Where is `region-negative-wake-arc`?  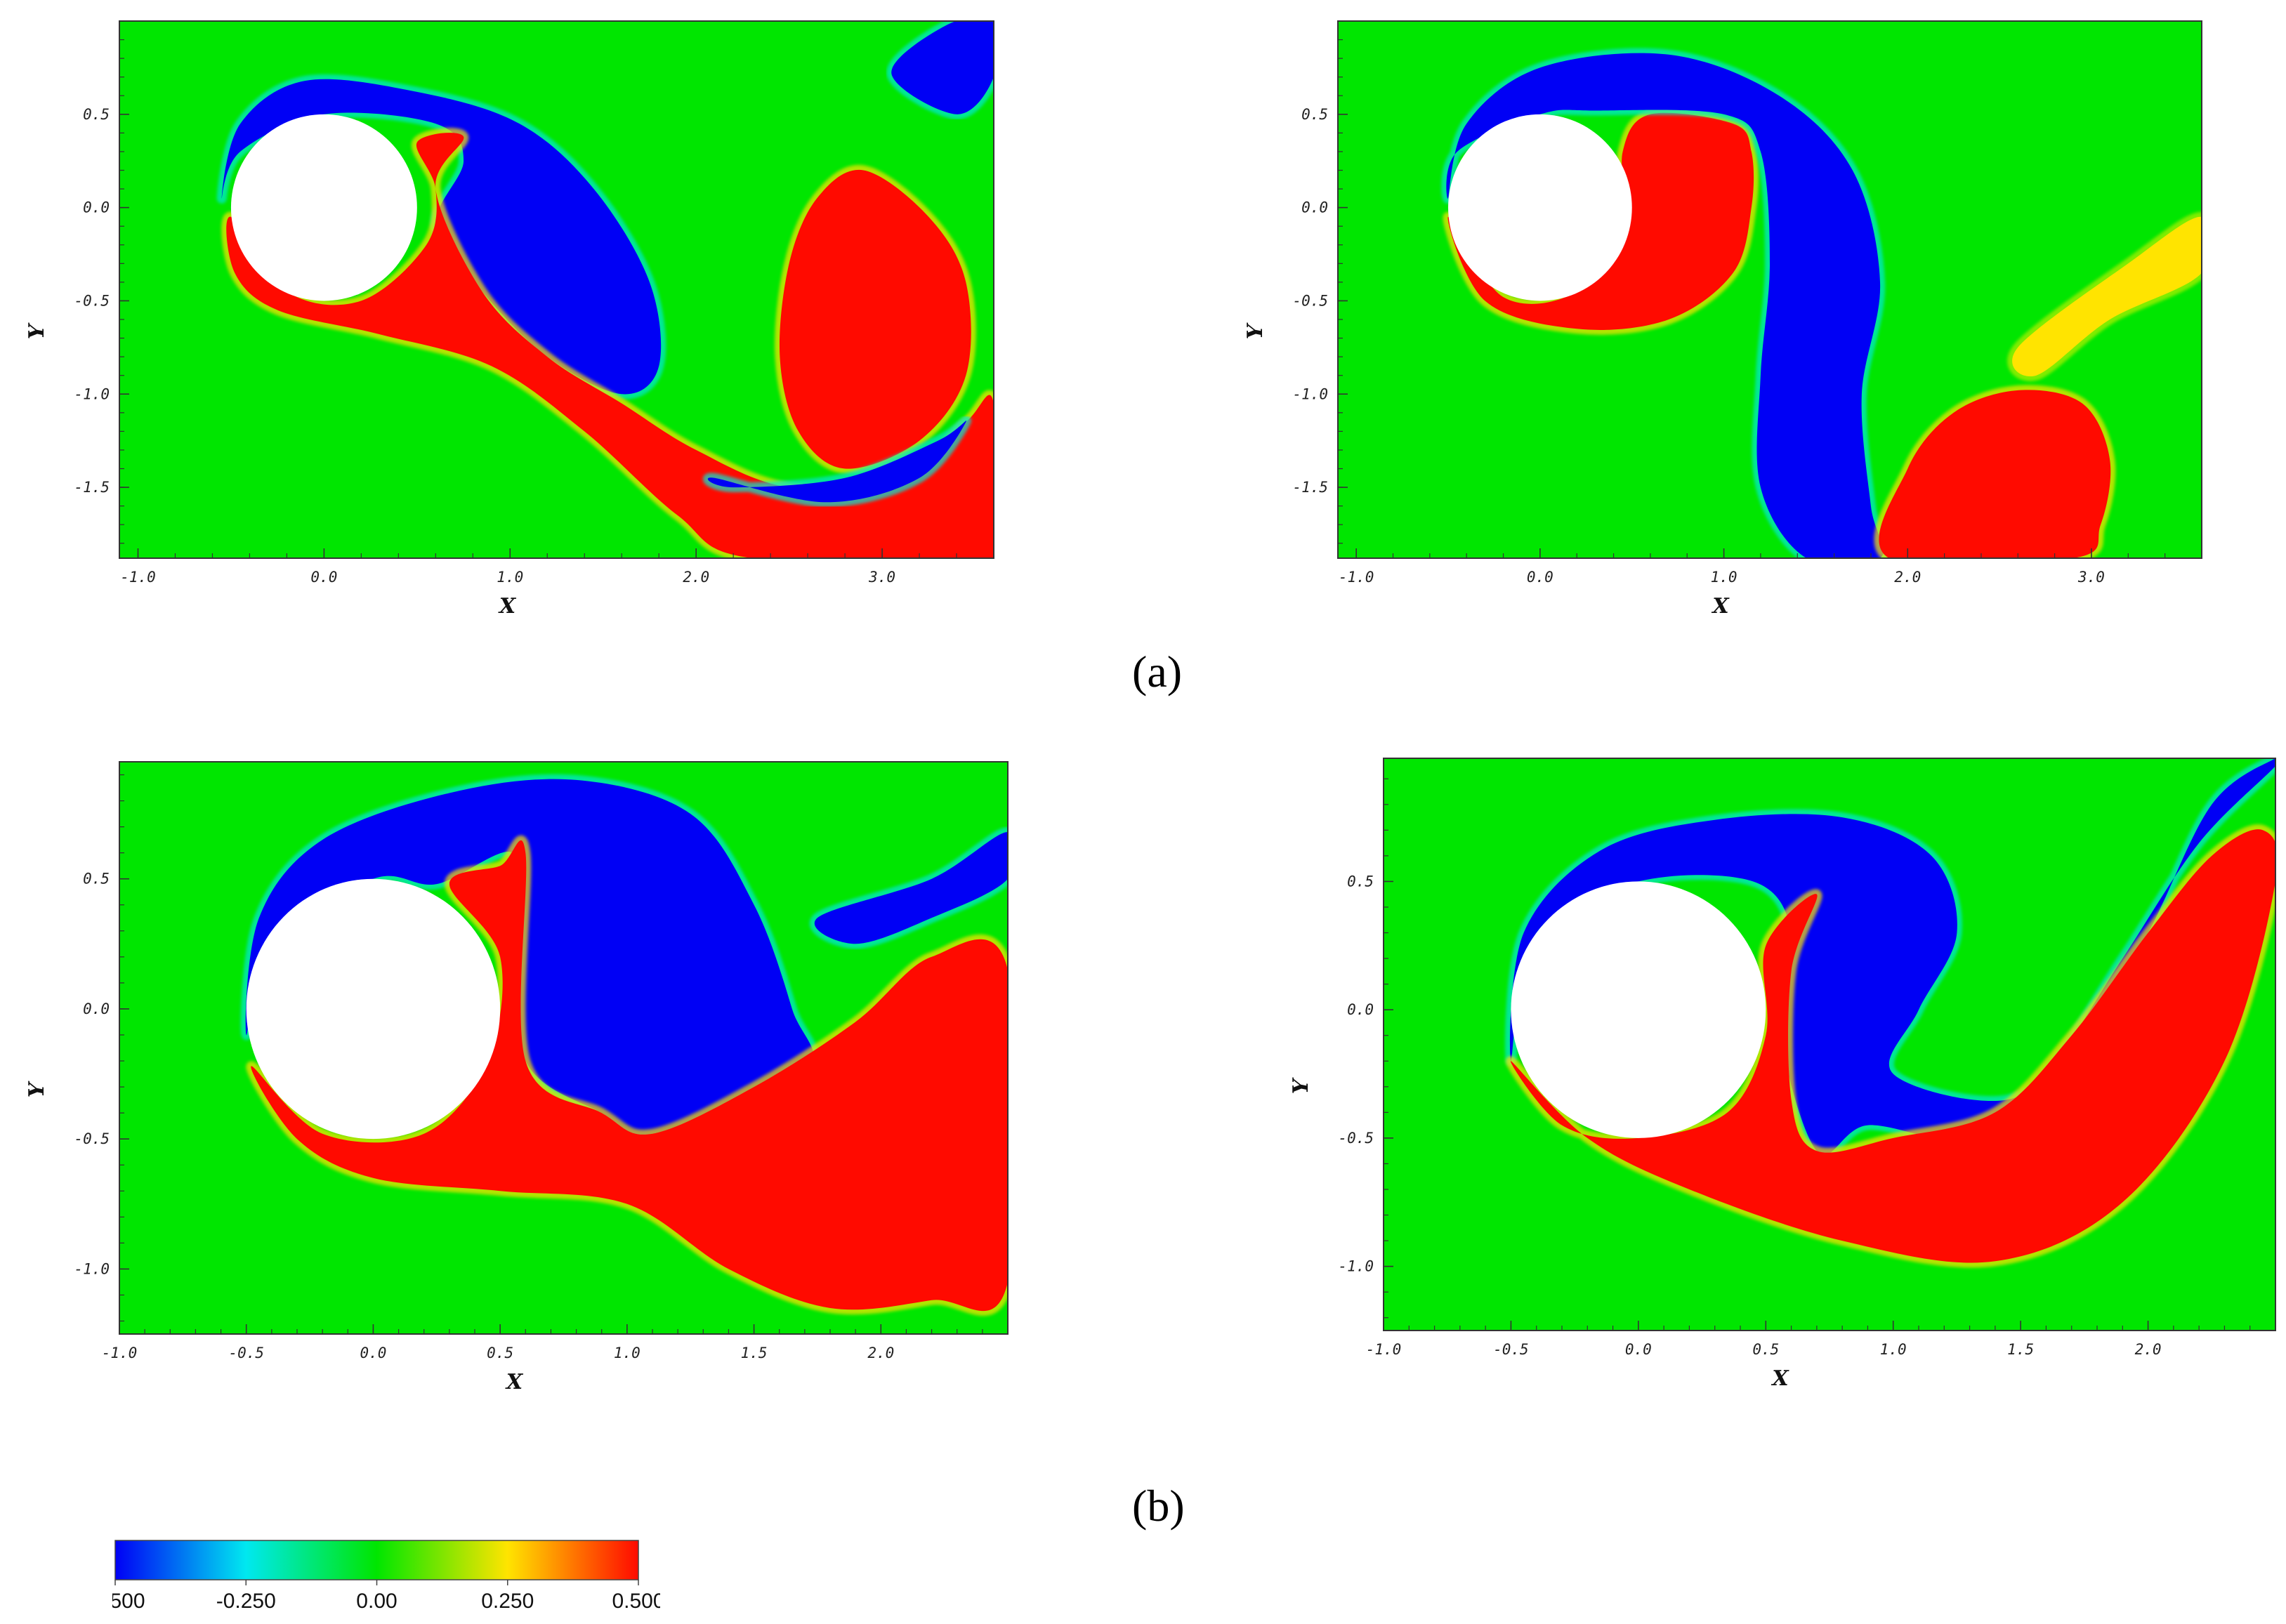
region-negative-wake-arc is located at coordinates (837, 462).